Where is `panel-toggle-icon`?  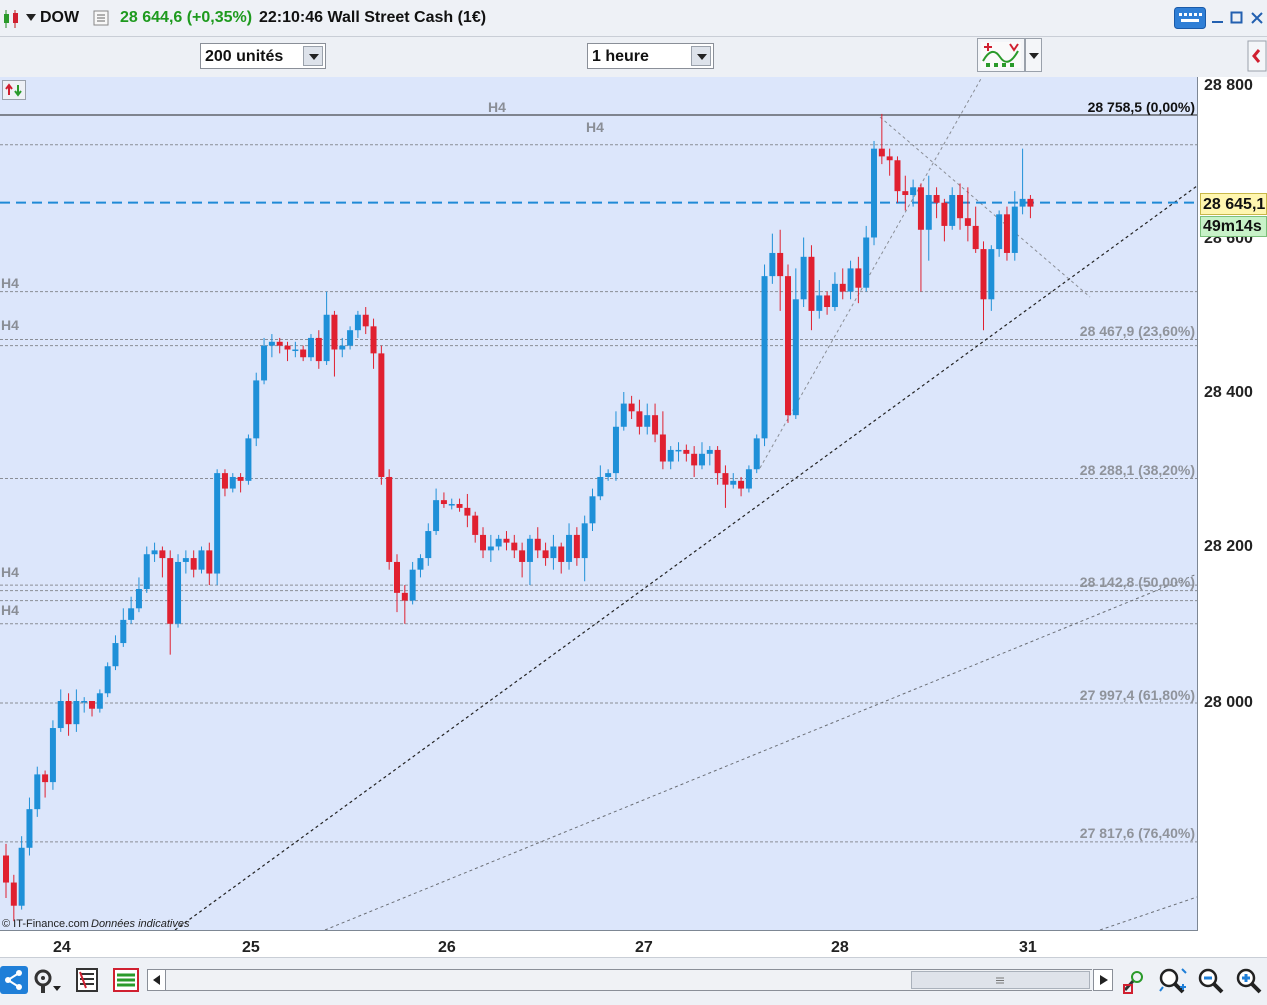 panel-toggle-icon is located at coordinates (1257, 56).